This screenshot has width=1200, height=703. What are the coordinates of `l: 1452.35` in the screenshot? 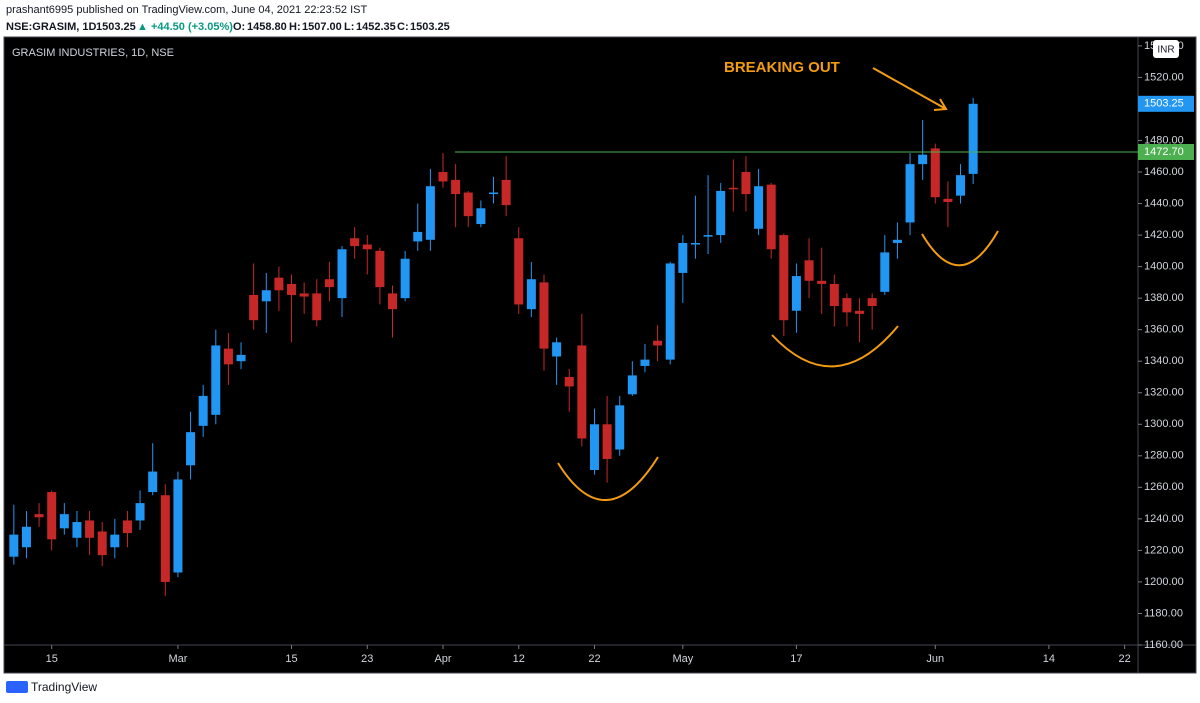 It's located at (376, 27).